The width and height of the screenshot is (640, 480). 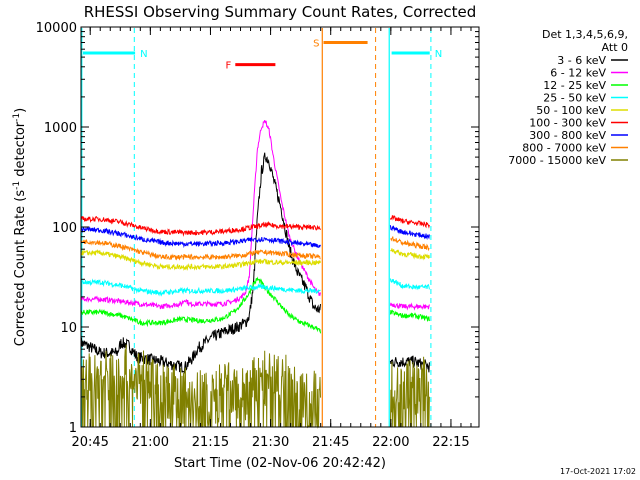 What do you see at coordinates (557, 160) in the screenshot?
I see `legend-label-8: 7000 - 15000 keV` at bounding box center [557, 160].